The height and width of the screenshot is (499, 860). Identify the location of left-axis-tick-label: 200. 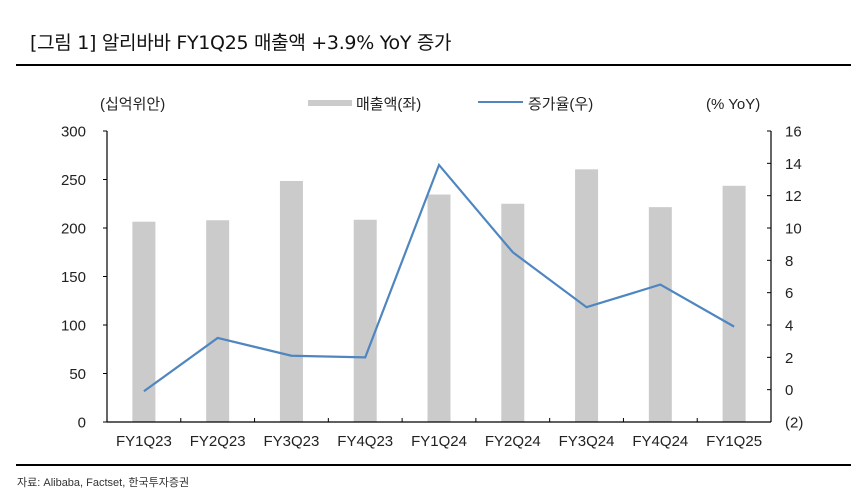
(73, 229).